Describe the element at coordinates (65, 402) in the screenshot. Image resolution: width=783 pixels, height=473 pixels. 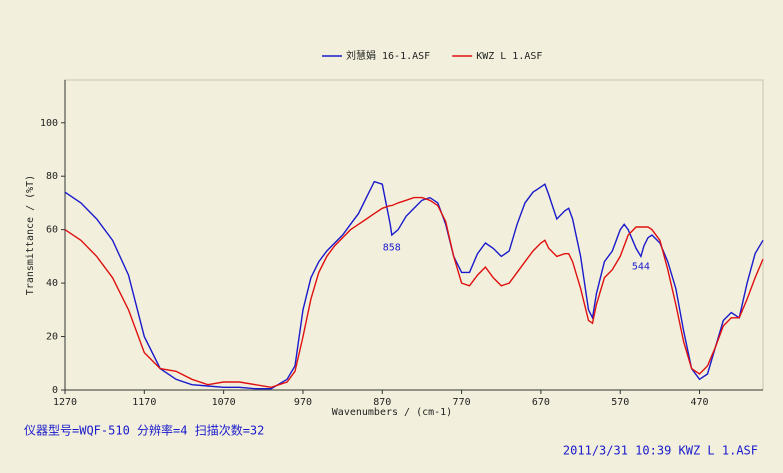
I see `x-tick-label: 1270` at that location.